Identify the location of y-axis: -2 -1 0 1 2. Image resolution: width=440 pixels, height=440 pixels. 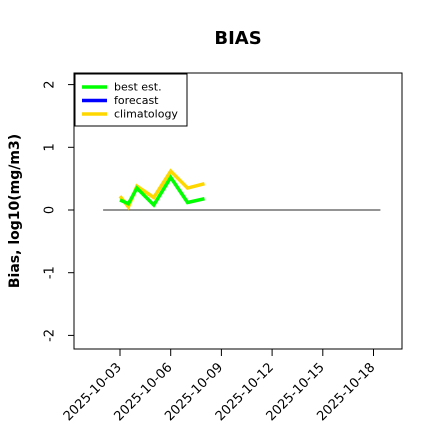
(58, 211).